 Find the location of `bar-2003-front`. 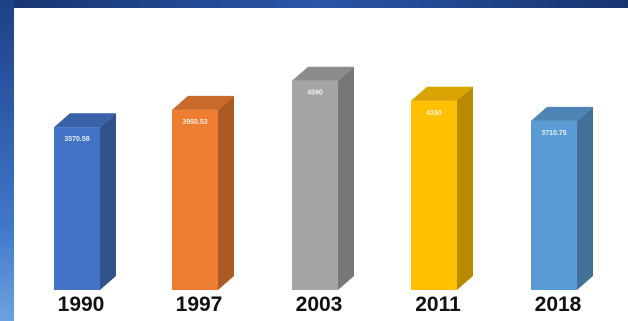

bar-2003-front is located at coordinates (315, 185).